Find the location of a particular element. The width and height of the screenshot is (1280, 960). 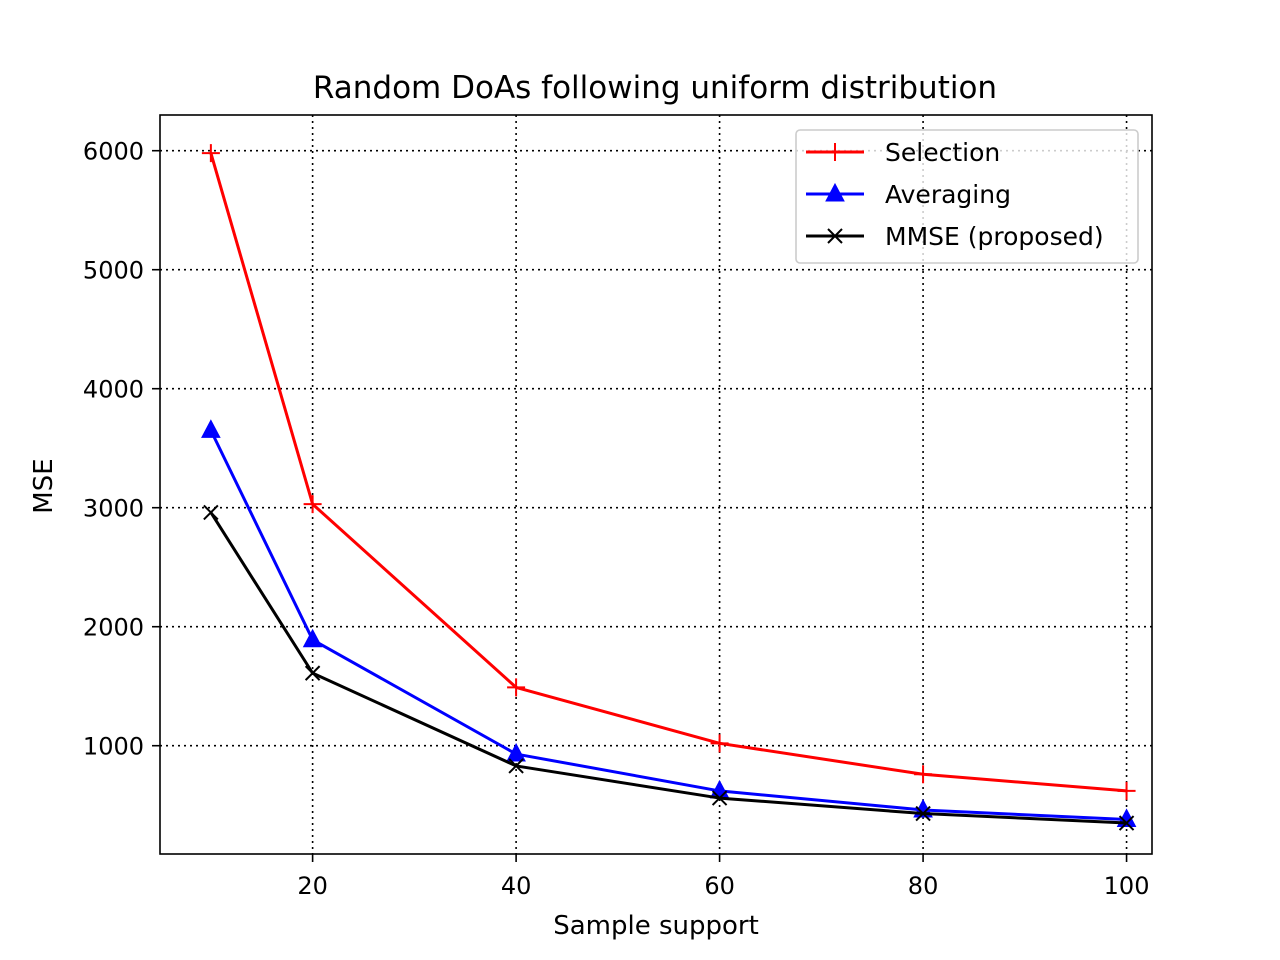

legend-entry: MMSE (proposed) is located at coordinates (955, 236).